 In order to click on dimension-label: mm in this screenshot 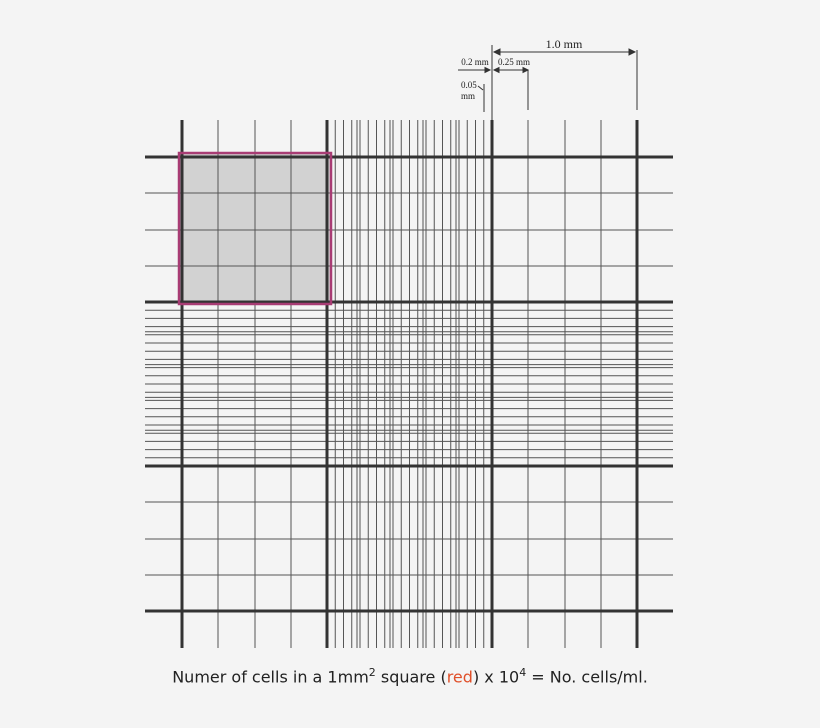, I will do `click(468, 96)`.